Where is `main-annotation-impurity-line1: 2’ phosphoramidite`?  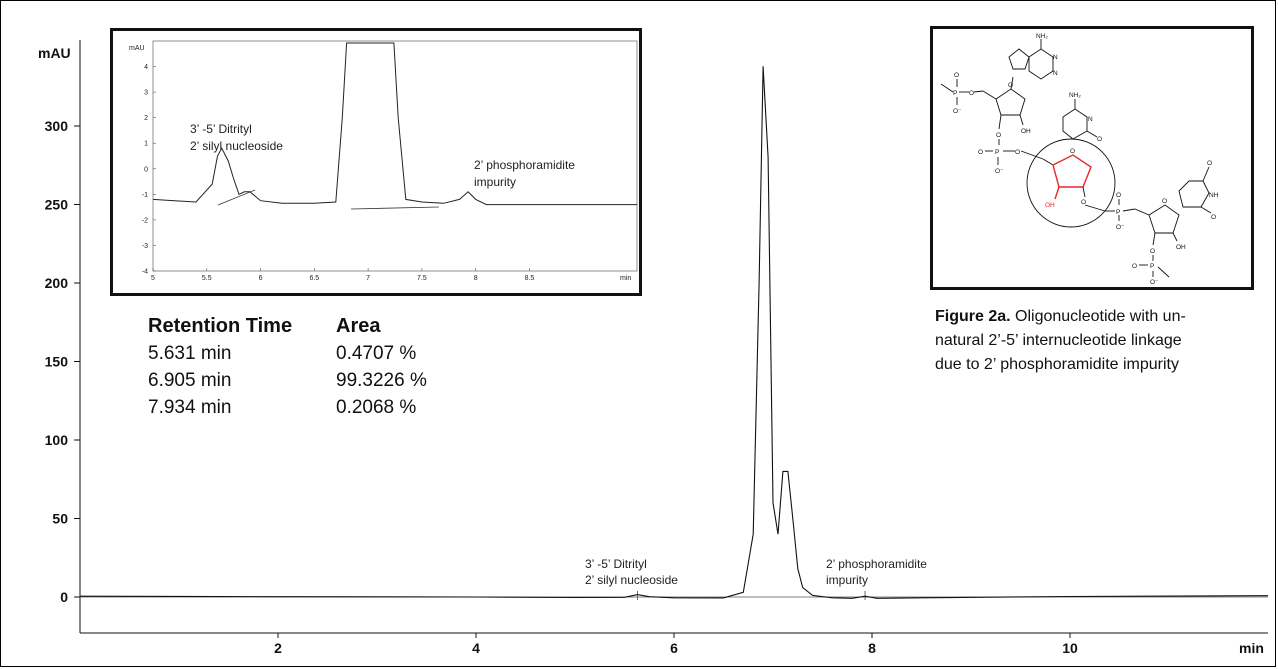
main-annotation-impurity-line1: 2’ phosphoramidite is located at coordinates (876, 564).